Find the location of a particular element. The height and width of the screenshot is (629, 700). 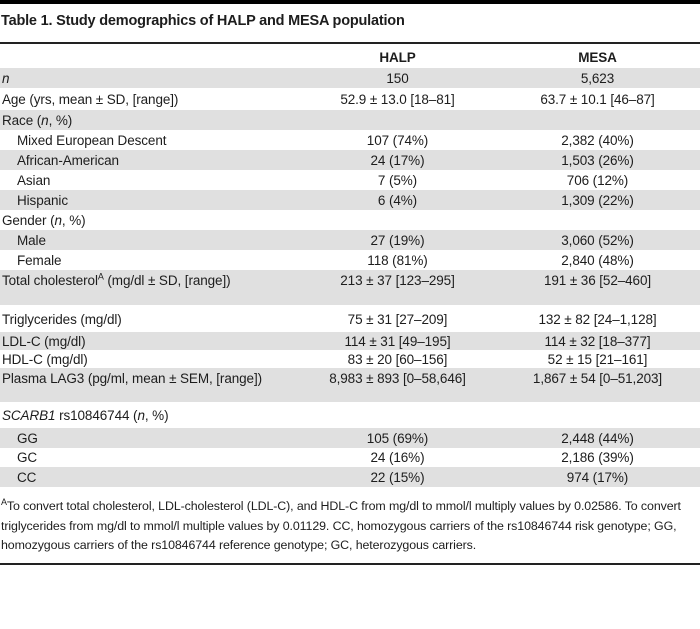

row-label: Gender (n, %) is located at coordinates (150, 220).